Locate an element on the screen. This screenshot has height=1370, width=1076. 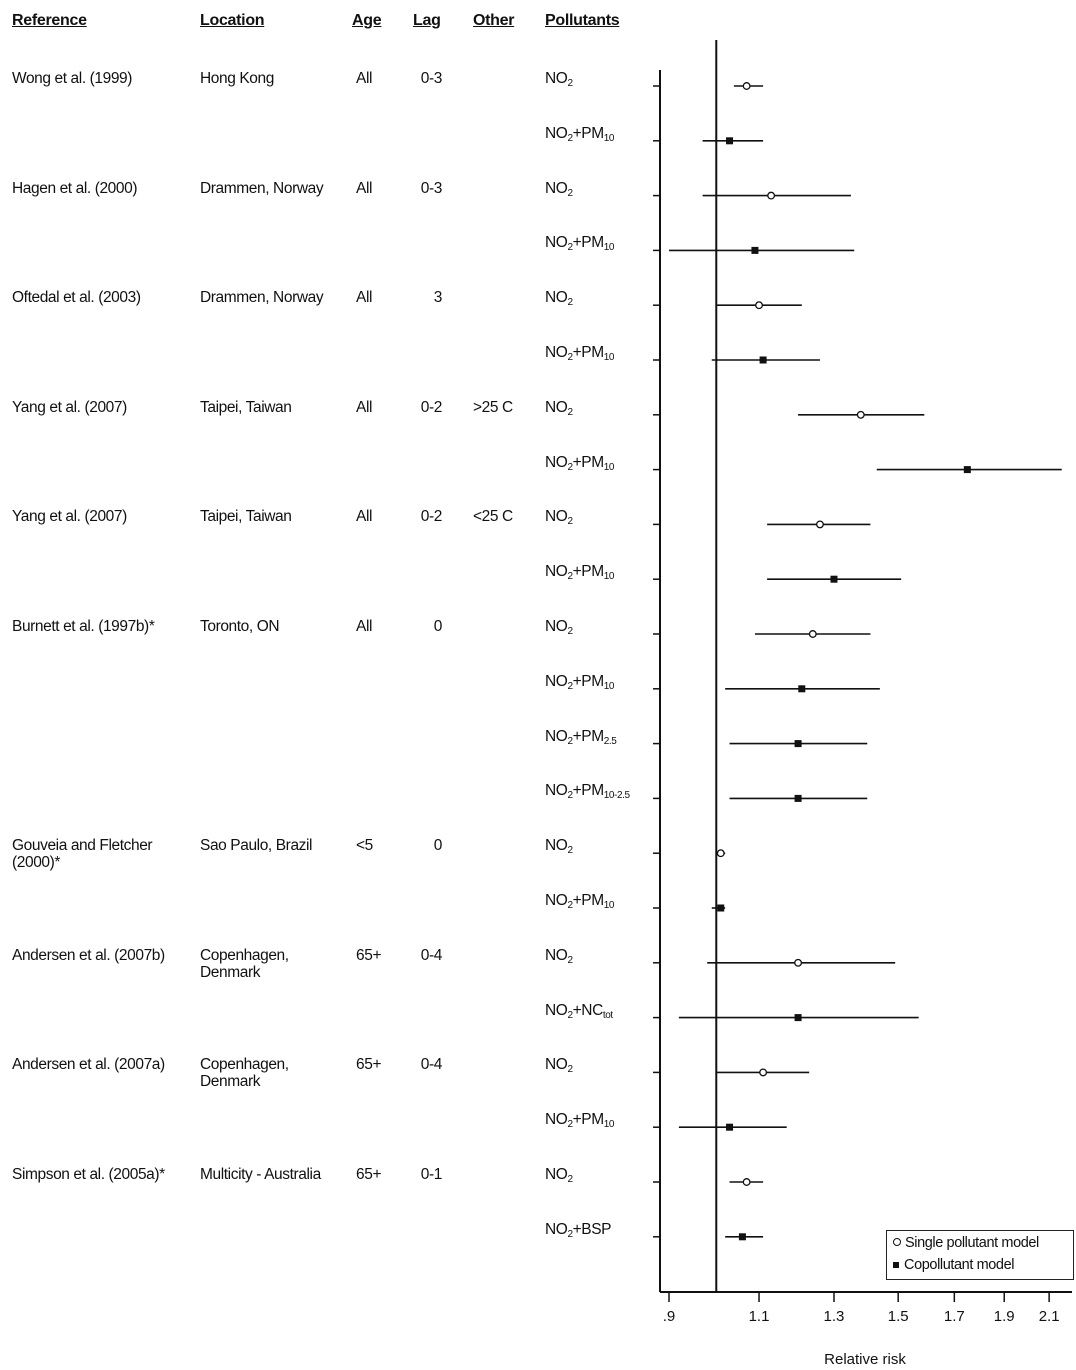
x-tick-label: 1.9 is located at coordinates (1004, 1316).